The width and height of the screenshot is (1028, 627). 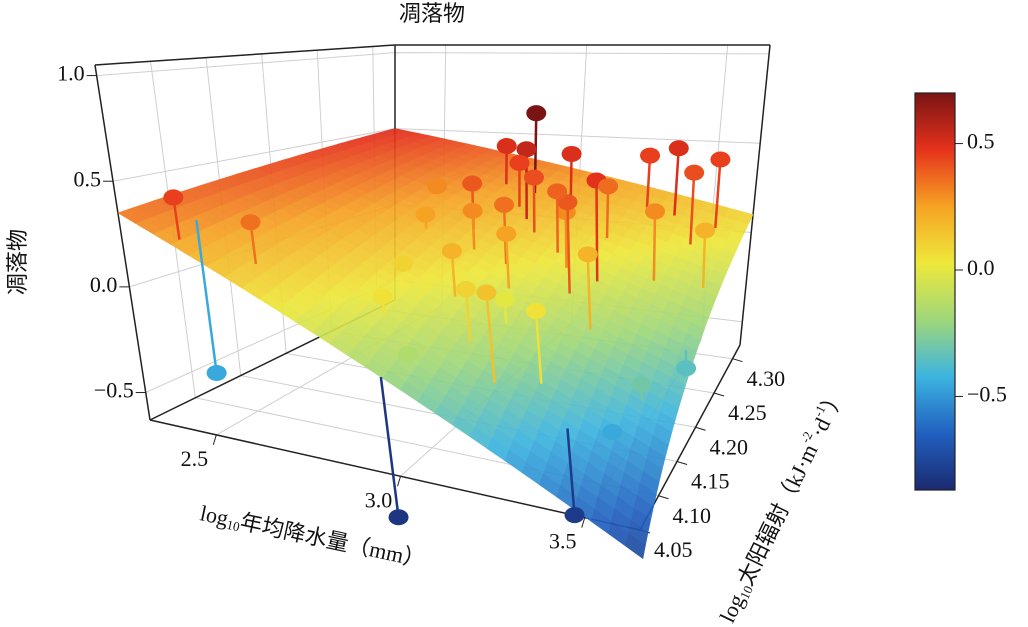 I want to click on colorbar, so click(x=935, y=291).